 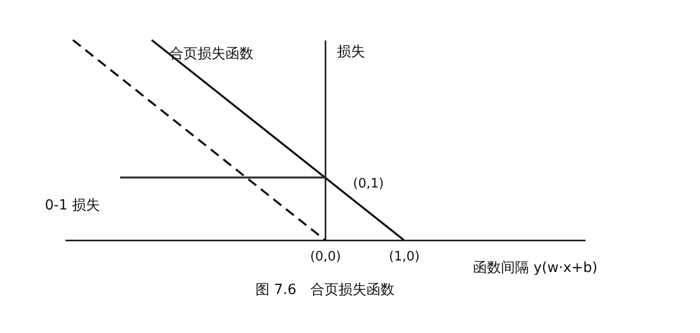 I want to click on y-axis-title: 损失, so click(x=351, y=52).